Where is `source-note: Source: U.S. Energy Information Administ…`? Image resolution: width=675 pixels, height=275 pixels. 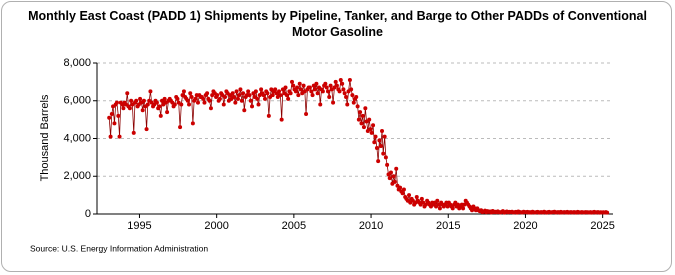 source-note: Source: U.S. Energy Information Administ… is located at coordinates (119, 248).